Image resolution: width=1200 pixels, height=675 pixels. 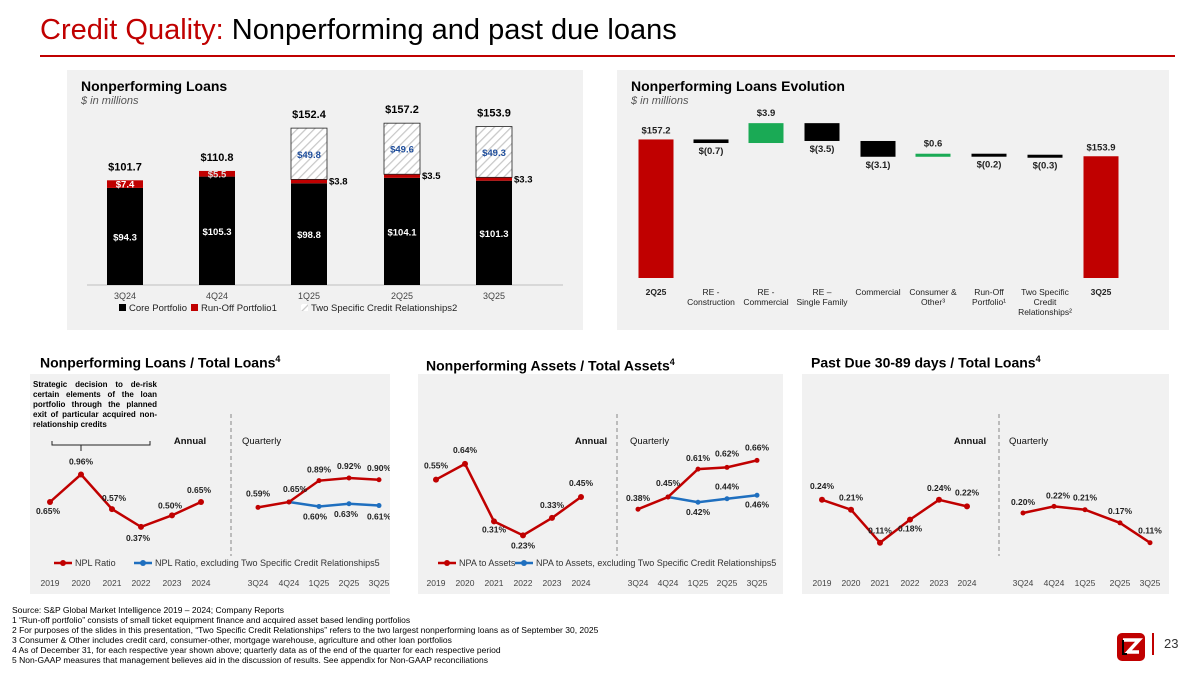 I want to click on past-due-quarter-label: 3Q24, so click(x=1023, y=583).